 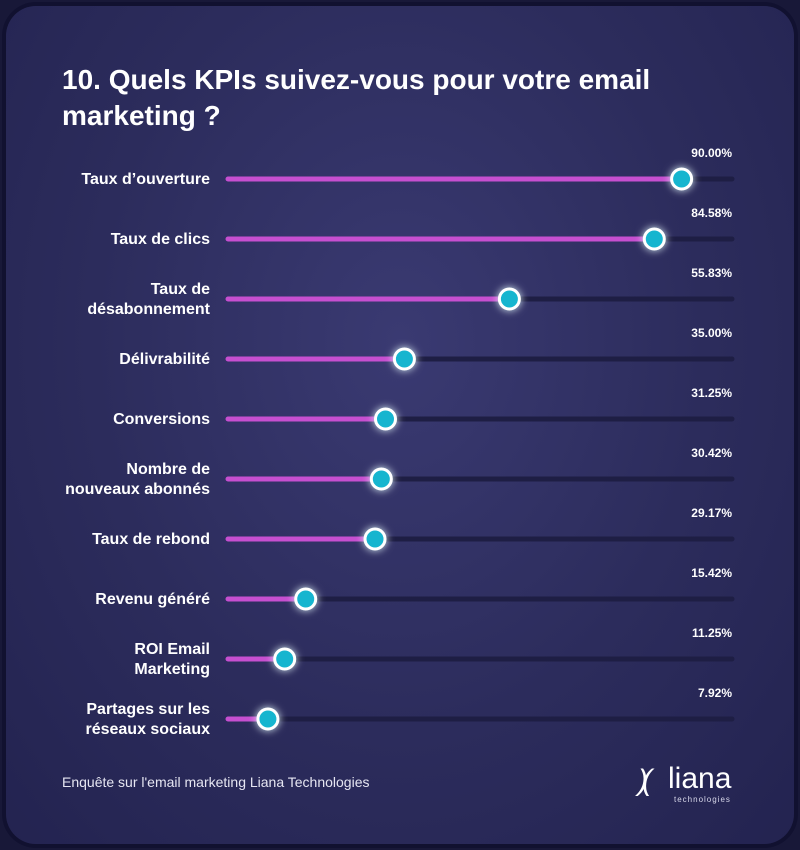 What do you see at coordinates (711, 513) in the screenshot?
I see `value-label: 29.17%` at bounding box center [711, 513].